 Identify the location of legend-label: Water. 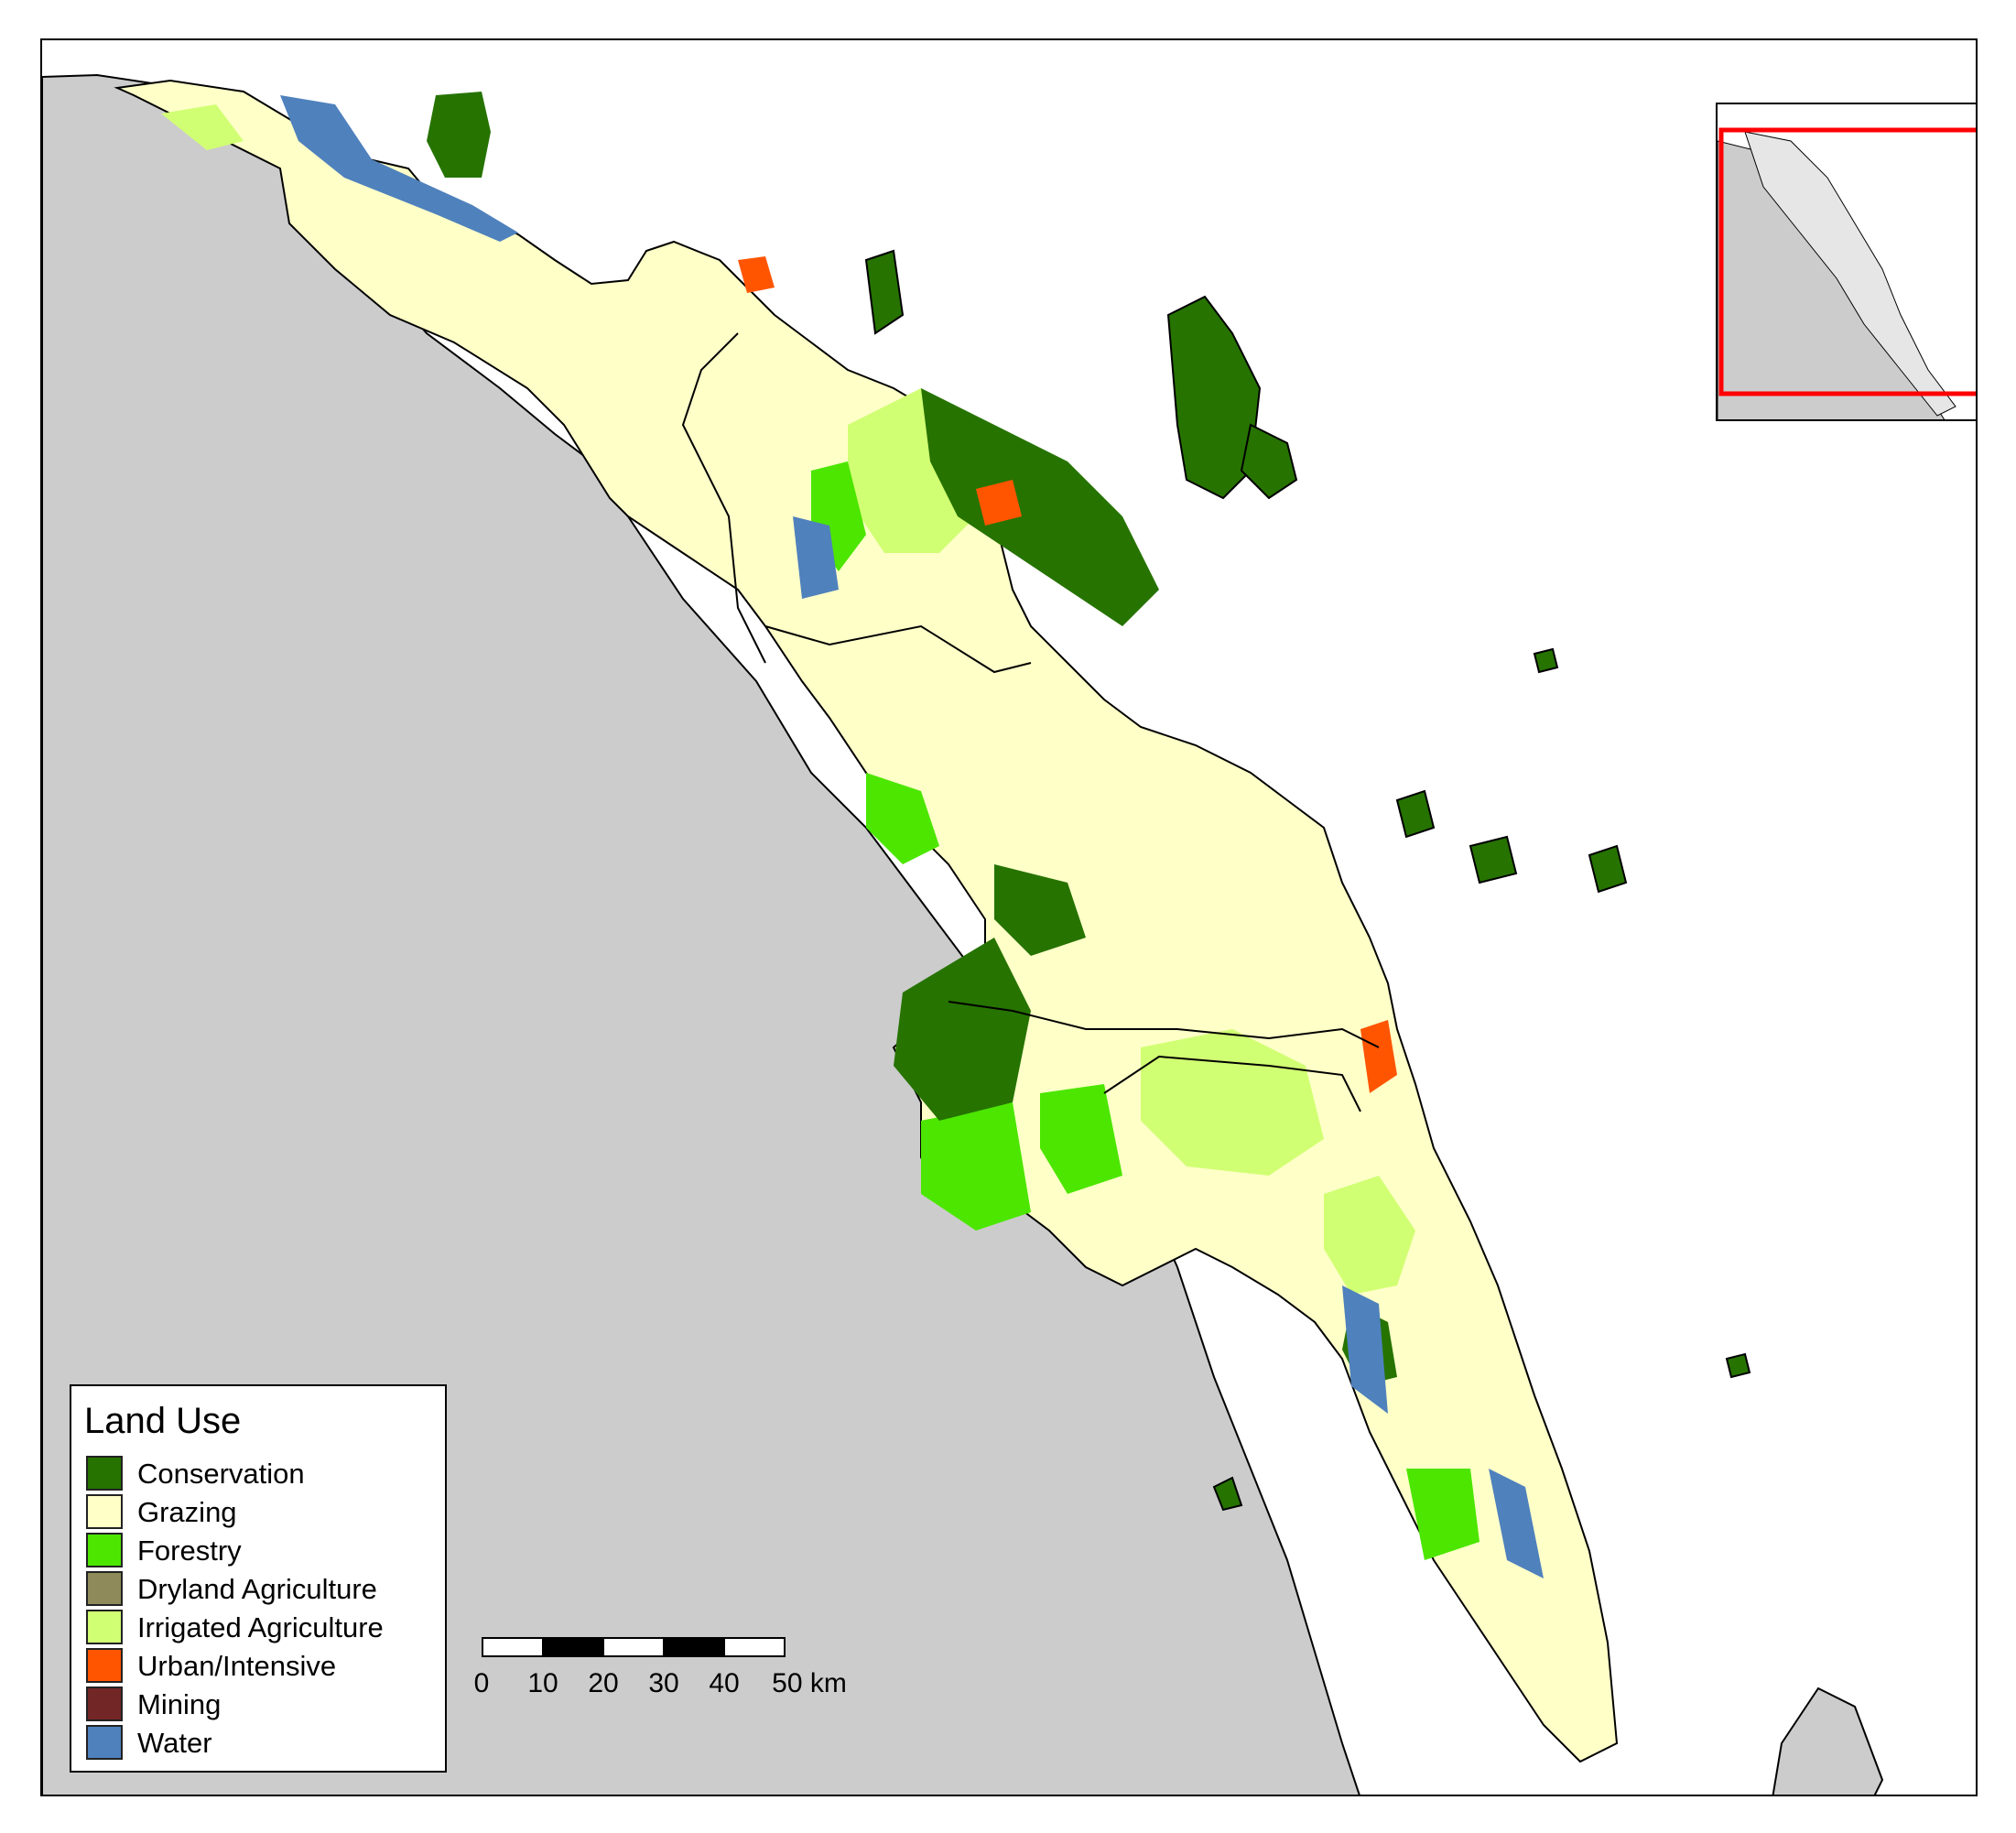
(174, 1743).